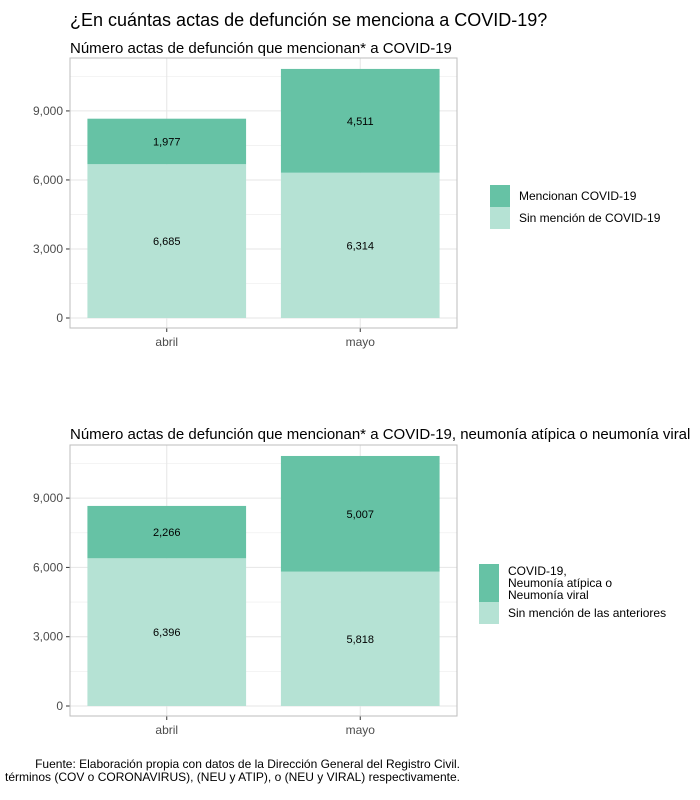 The image size is (700, 800). I want to click on legend-label: Sin mención de las anteriores, so click(587, 613).